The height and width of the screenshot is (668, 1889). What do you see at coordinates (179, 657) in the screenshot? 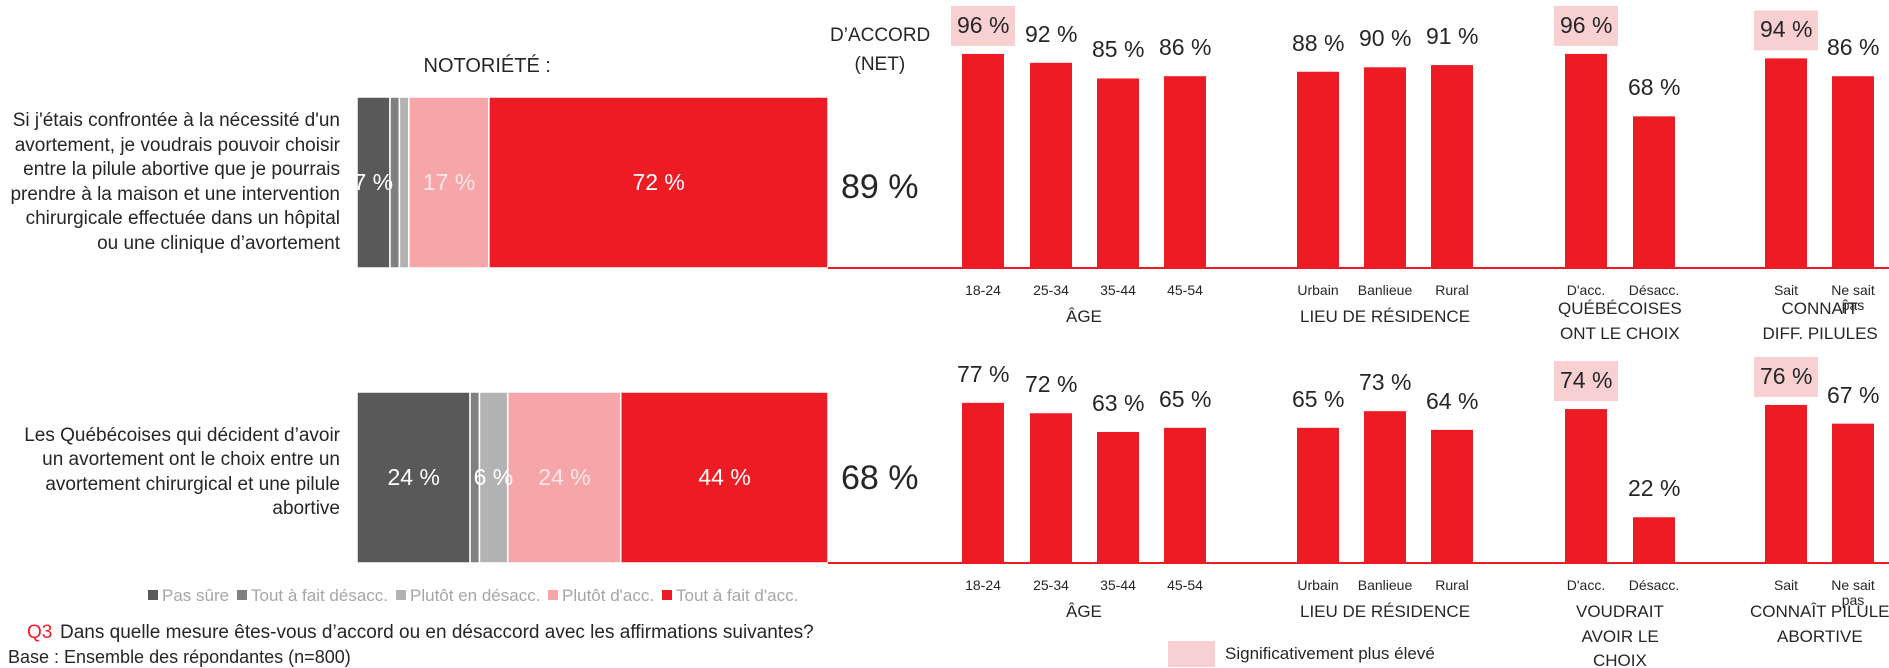
I see `base-note: Base : Ensemble des répondantes (n=800)` at bounding box center [179, 657].